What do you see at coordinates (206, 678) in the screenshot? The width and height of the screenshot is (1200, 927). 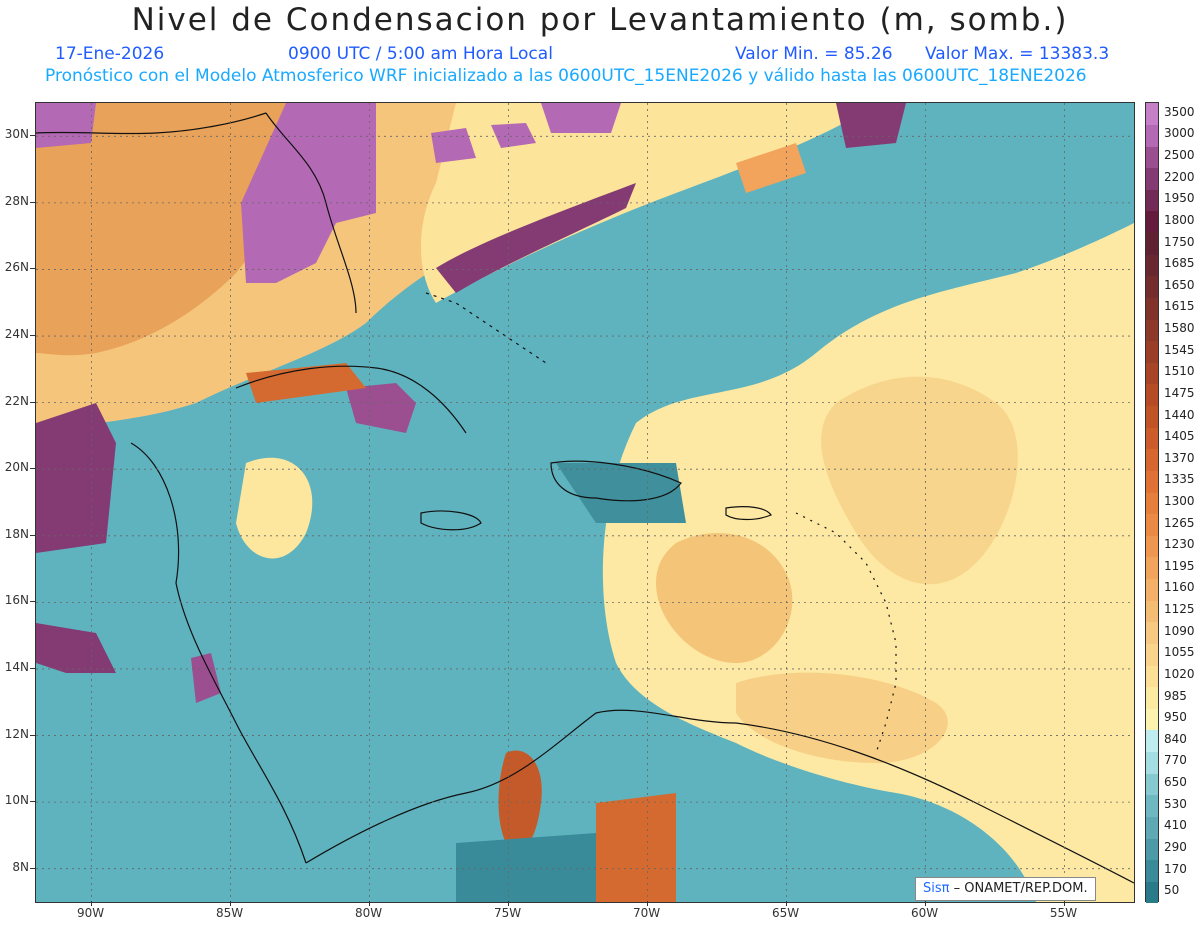 I see `field-purple-nicaragua` at bounding box center [206, 678].